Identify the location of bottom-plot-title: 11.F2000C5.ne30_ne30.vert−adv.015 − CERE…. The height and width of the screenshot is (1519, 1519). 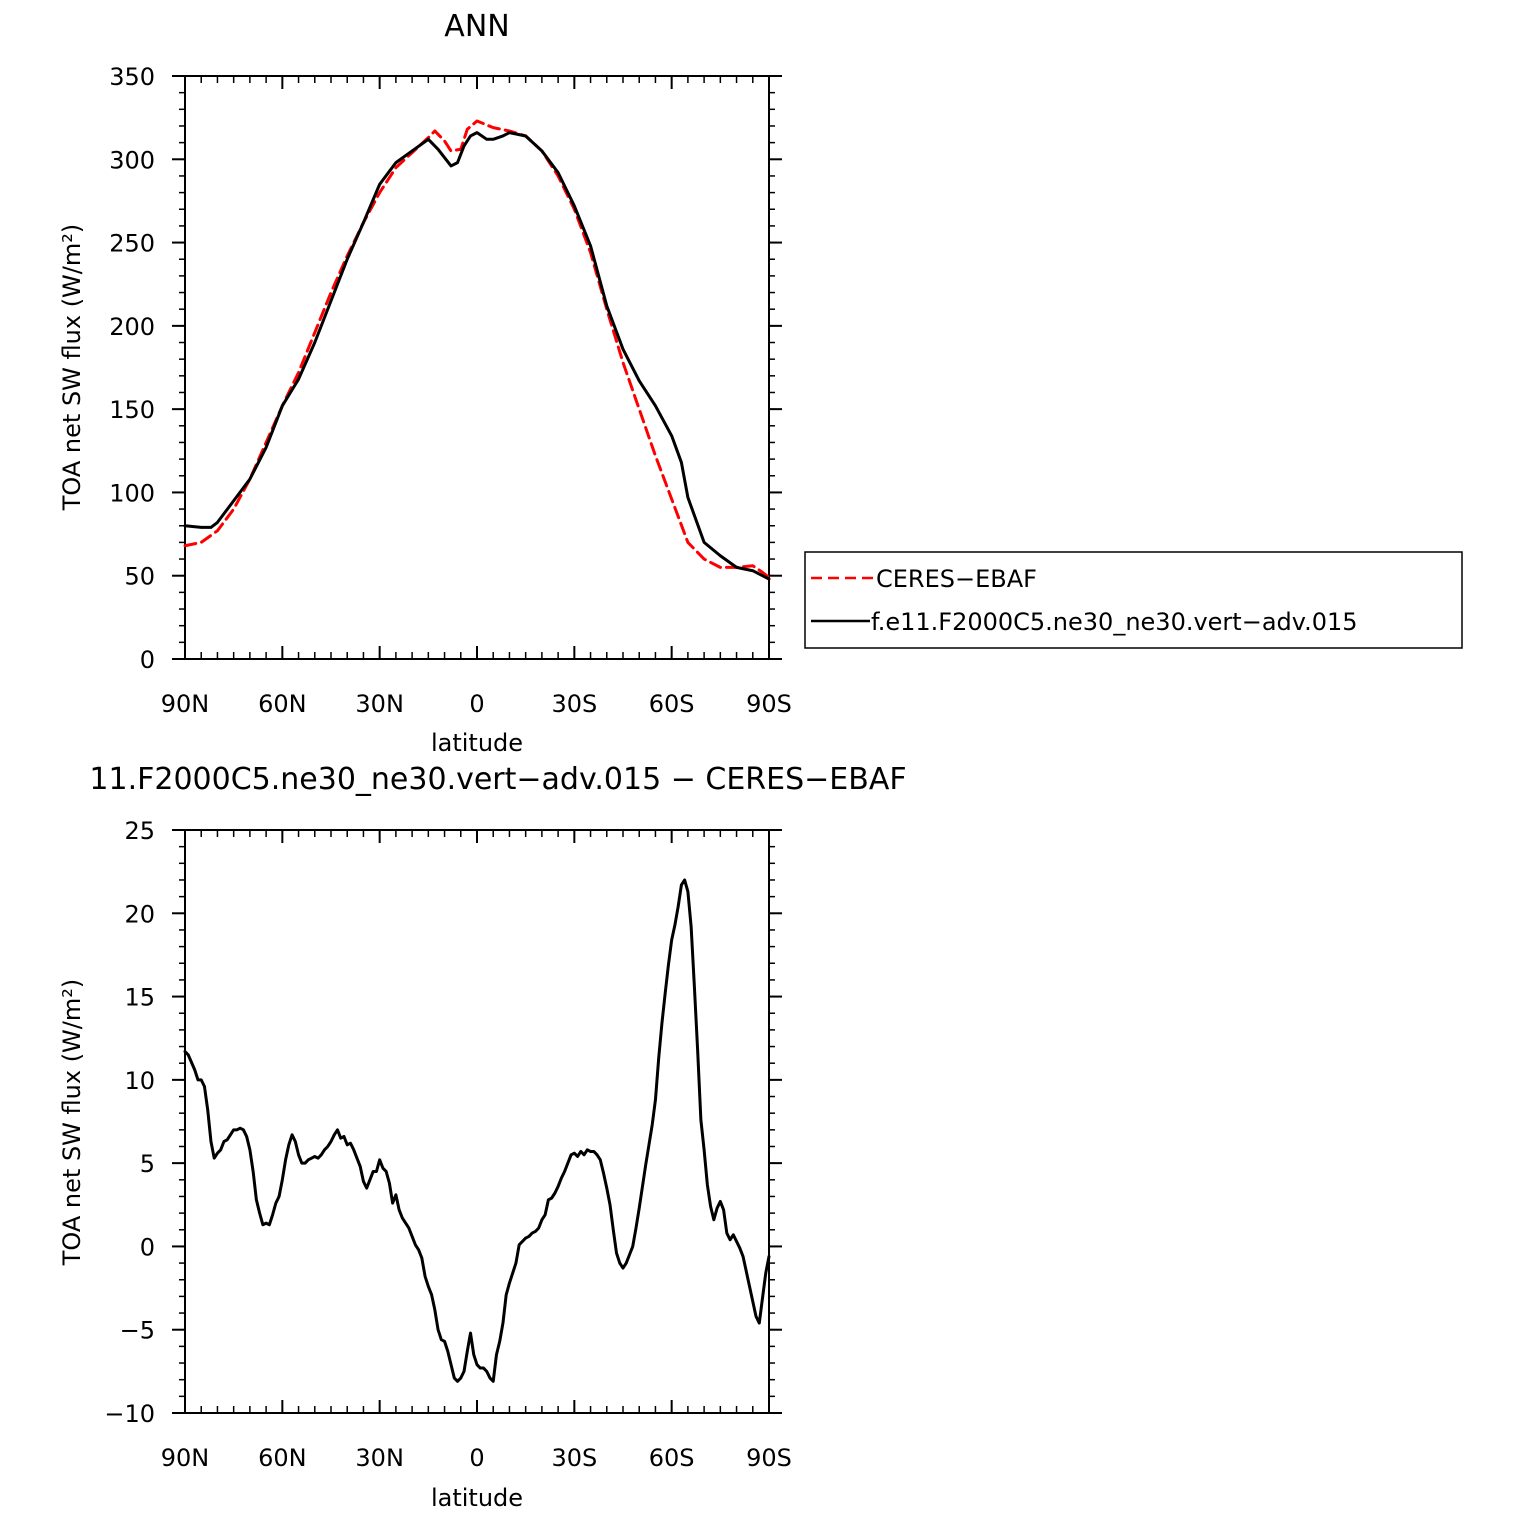
(497, 779).